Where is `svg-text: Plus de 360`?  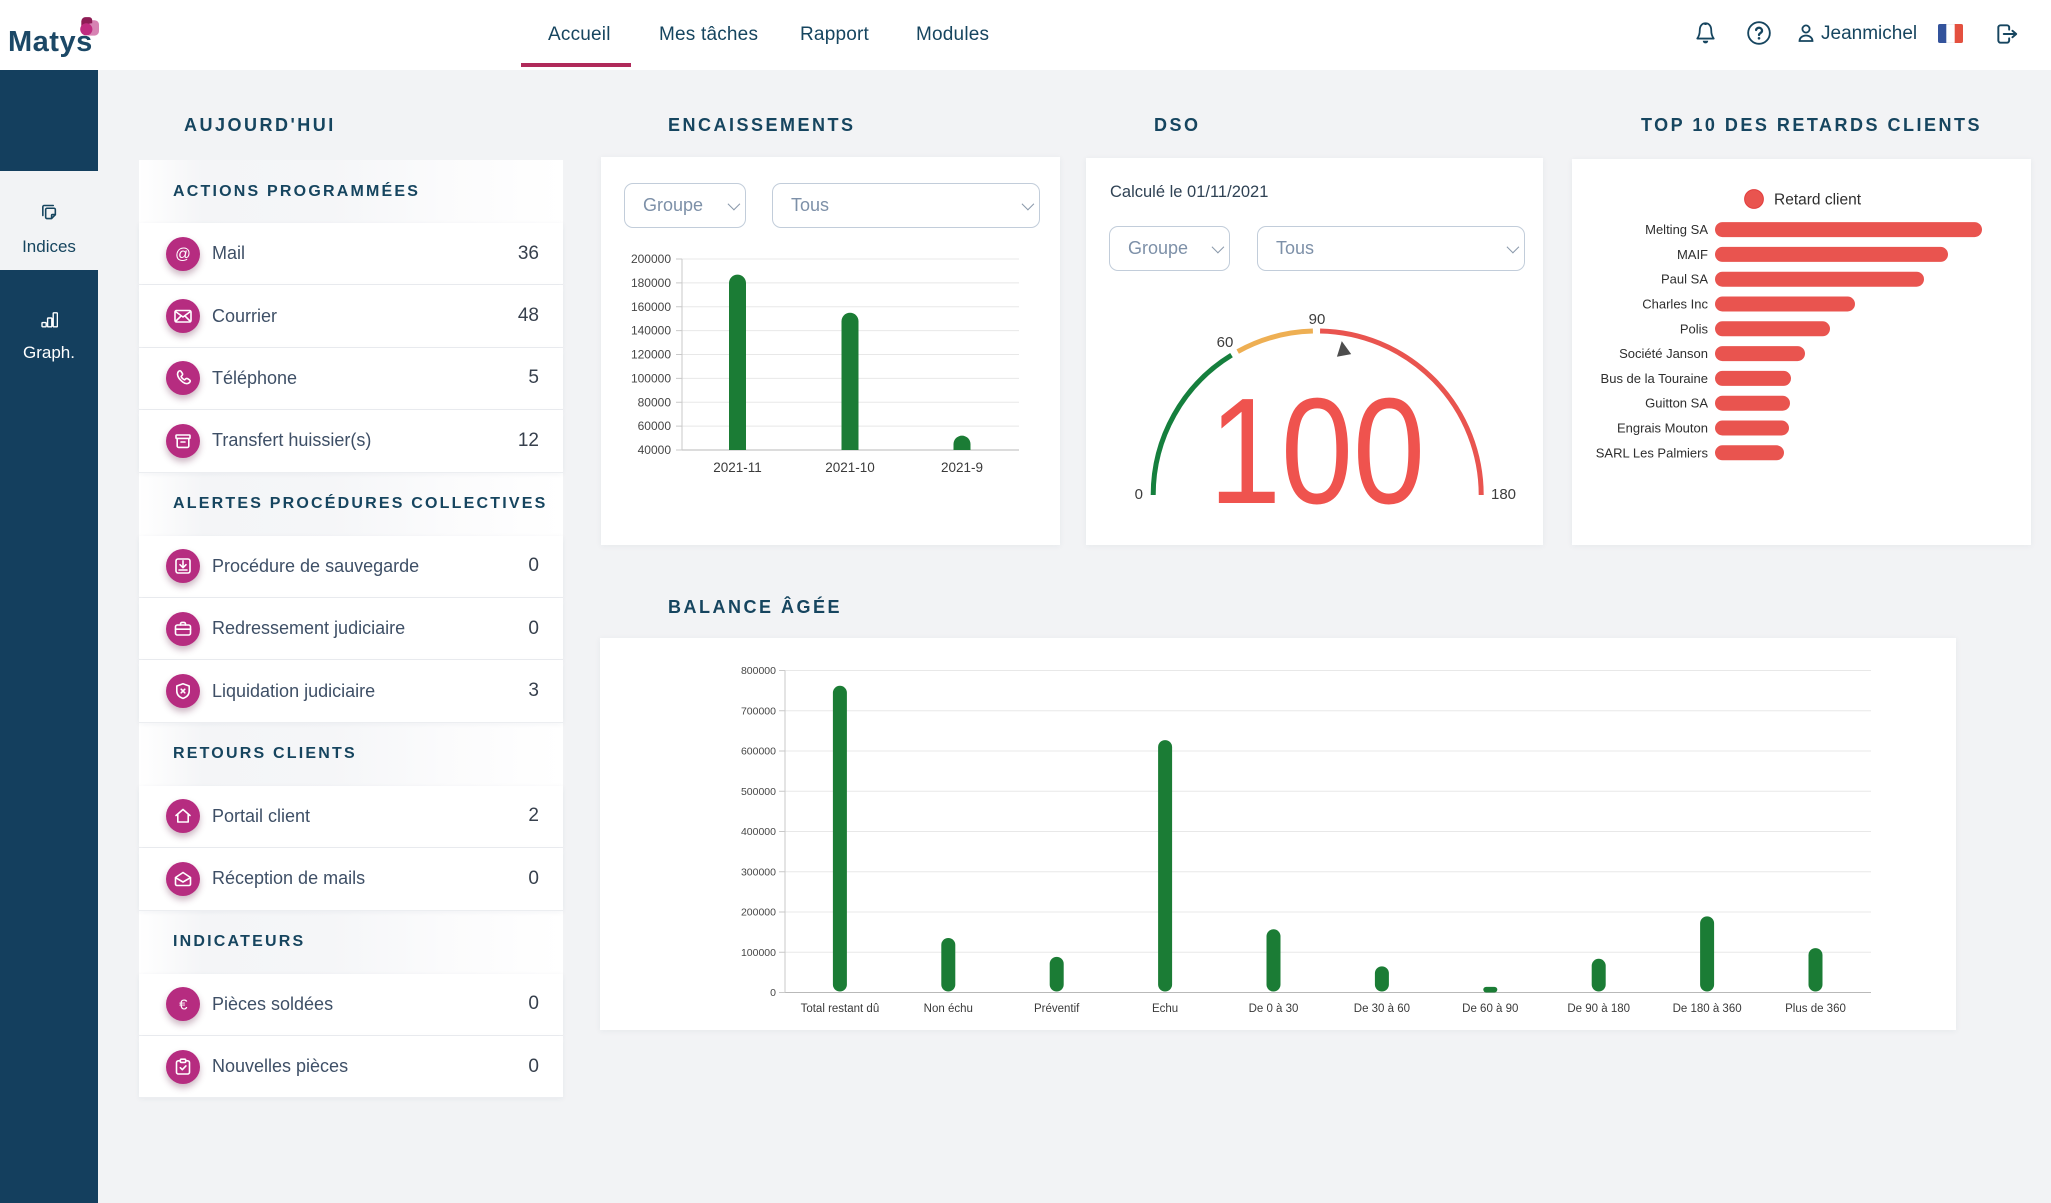 svg-text: Plus de 360 is located at coordinates (1815, 1009).